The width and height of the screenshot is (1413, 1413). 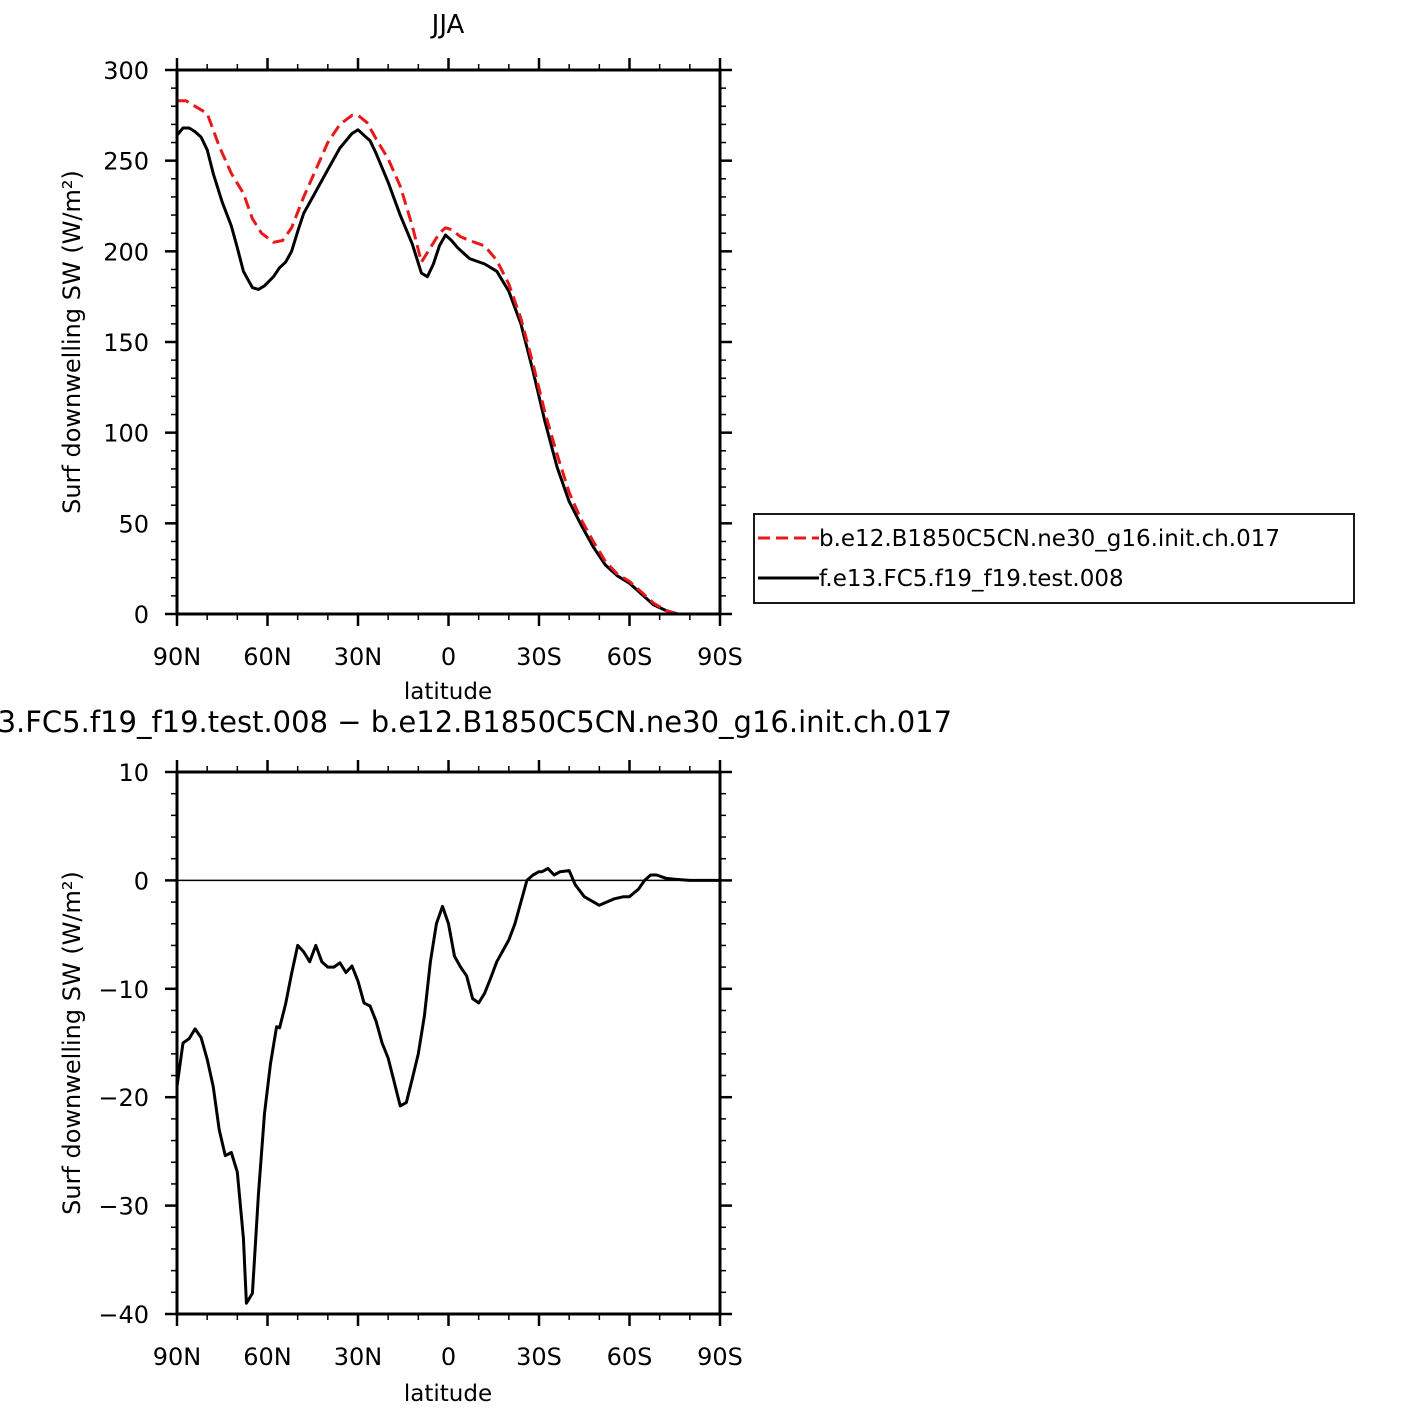 I want to click on y-tick-label: 50, so click(x=133, y=524).